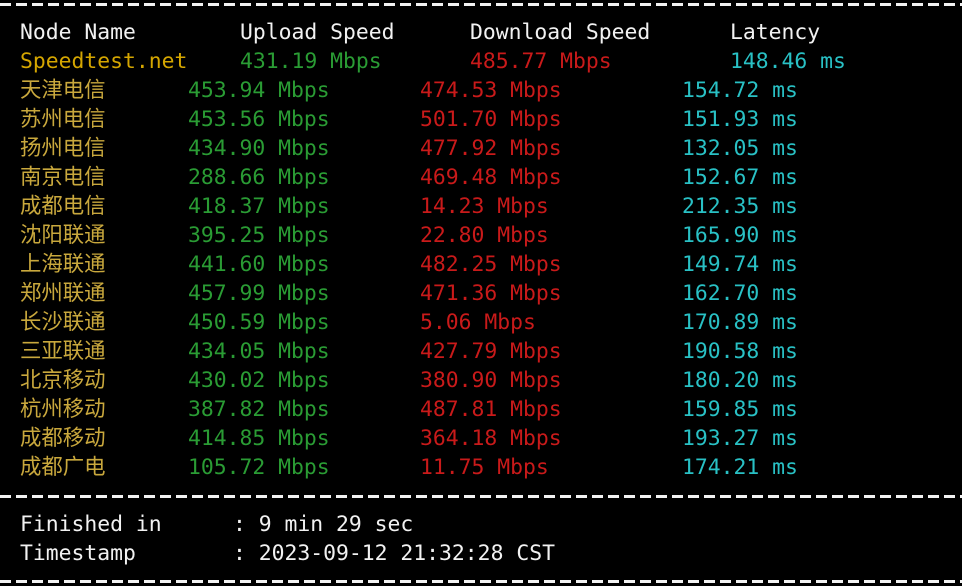  What do you see at coordinates (63, 90) in the screenshot?
I see `node-name-cell: 天津电信` at bounding box center [63, 90].